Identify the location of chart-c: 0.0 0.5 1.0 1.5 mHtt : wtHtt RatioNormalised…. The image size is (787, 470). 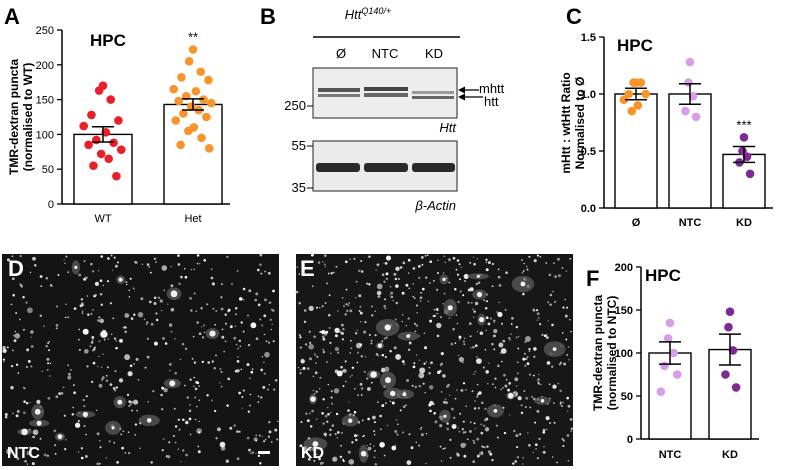
(666, 130).